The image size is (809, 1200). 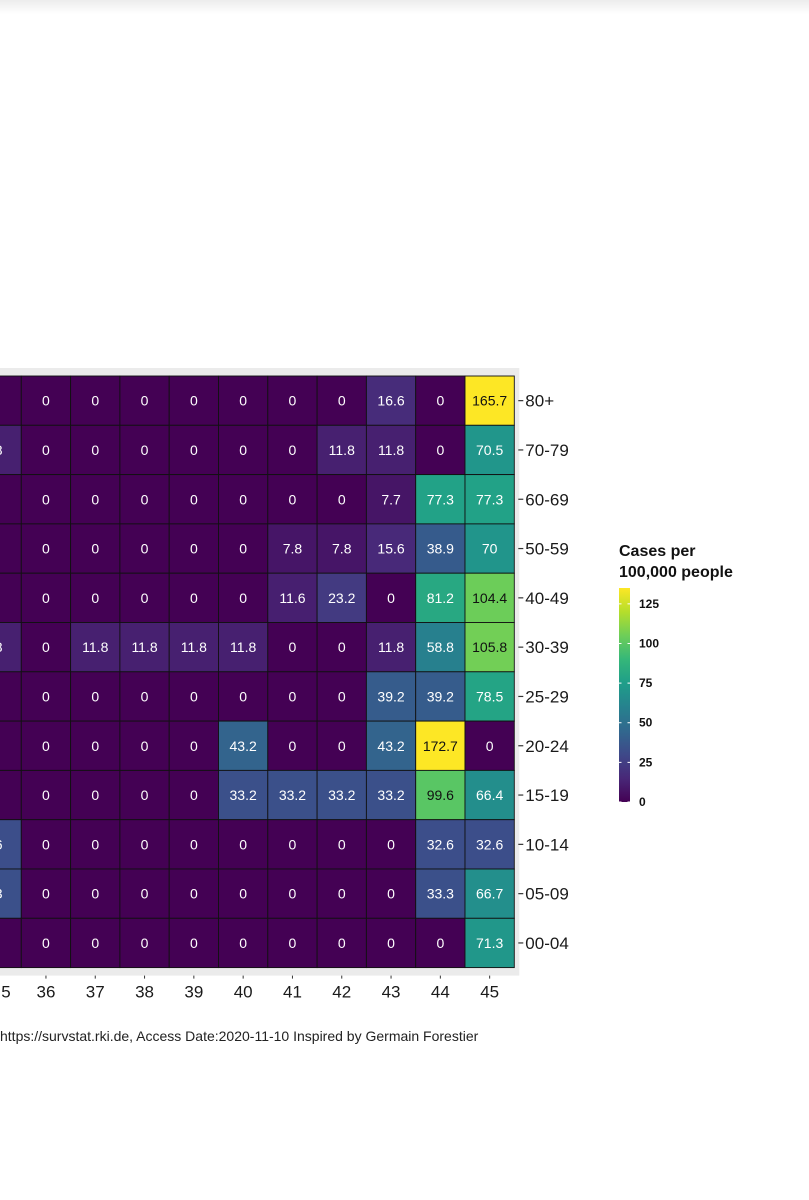 What do you see at coordinates (391, 499) in the screenshot?
I see `cell-value-label: 7.7` at bounding box center [391, 499].